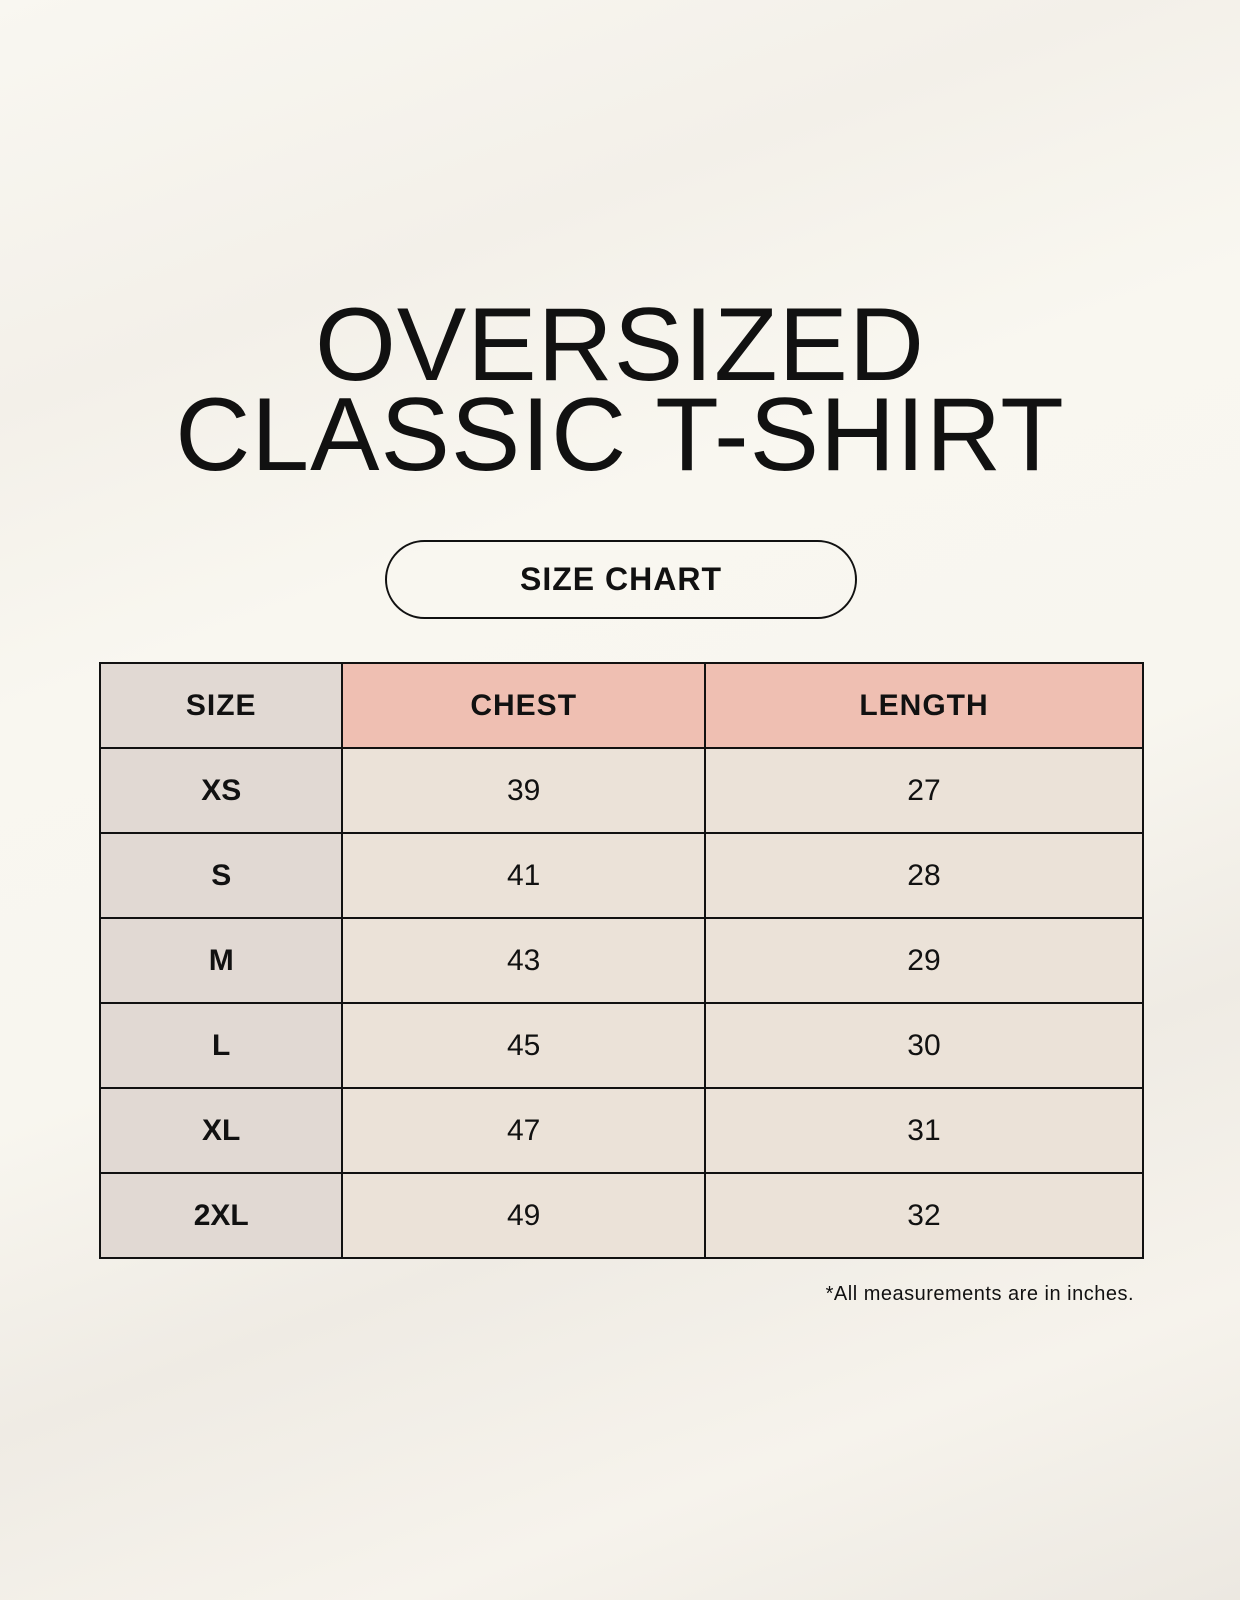  What do you see at coordinates (221, 1215) in the screenshot?
I see `cell-size: 2XL` at bounding box center [221, 1215].